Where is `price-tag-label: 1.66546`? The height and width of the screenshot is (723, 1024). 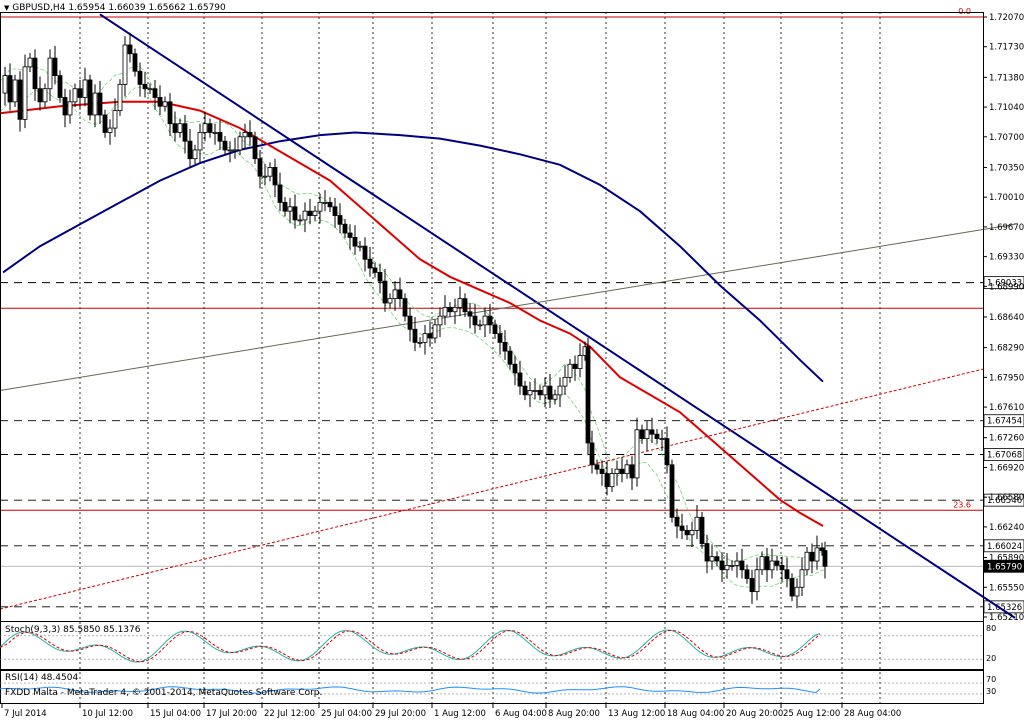 price-tag-label: 1.66546 is located at coordinates (1004, 501).